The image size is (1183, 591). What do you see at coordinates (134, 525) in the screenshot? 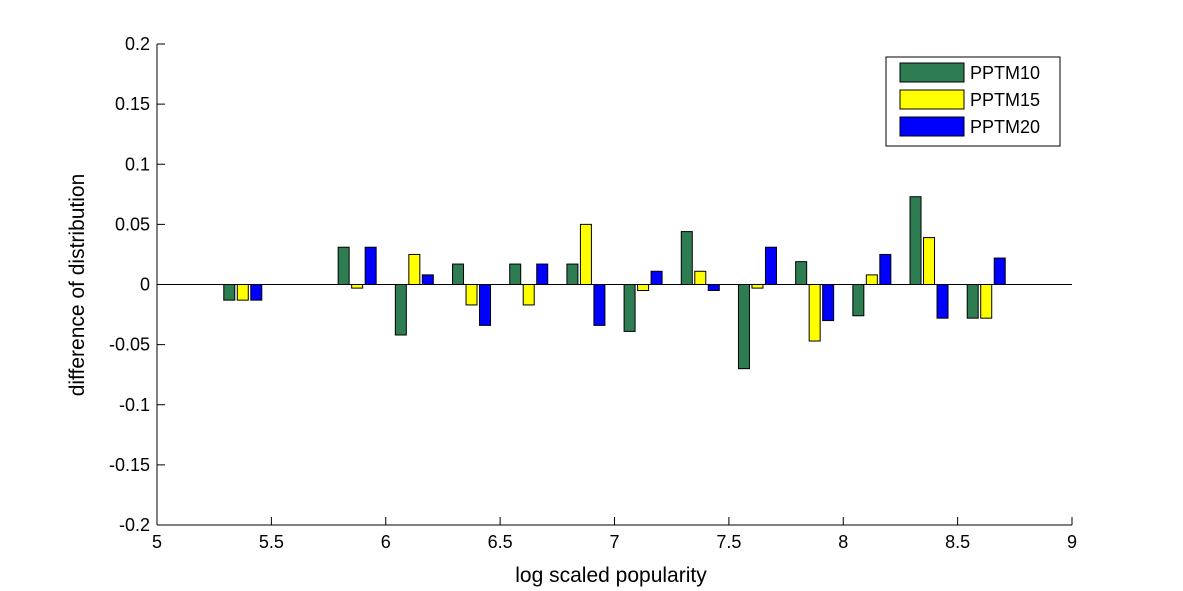
I see `y-tick-label-0: -0.2` at bounding box center [134, 525].